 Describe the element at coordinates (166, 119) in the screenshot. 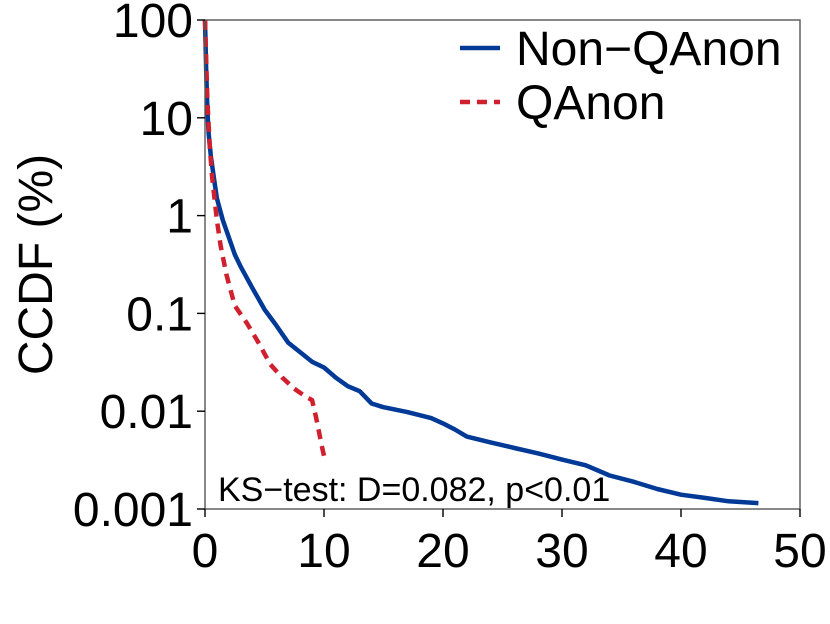

I see `y-tick-label: 10` at that location.